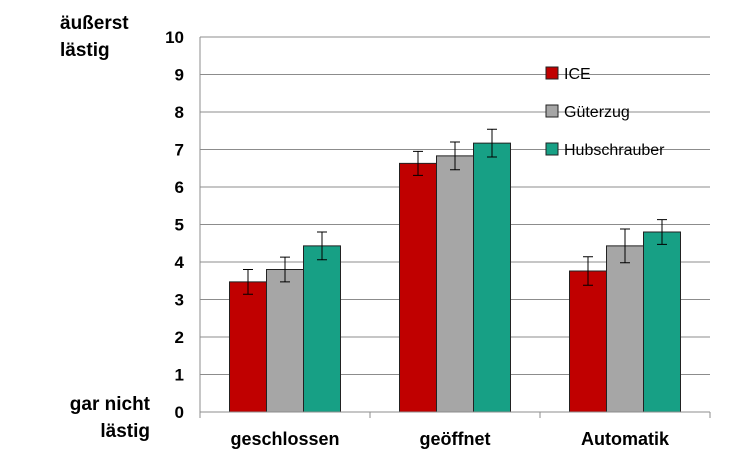 This screenshot has width=752, height=462. I want to click on y-axis-end-labels: äußerst lästig gar nicht lästig, so click(105, 227).